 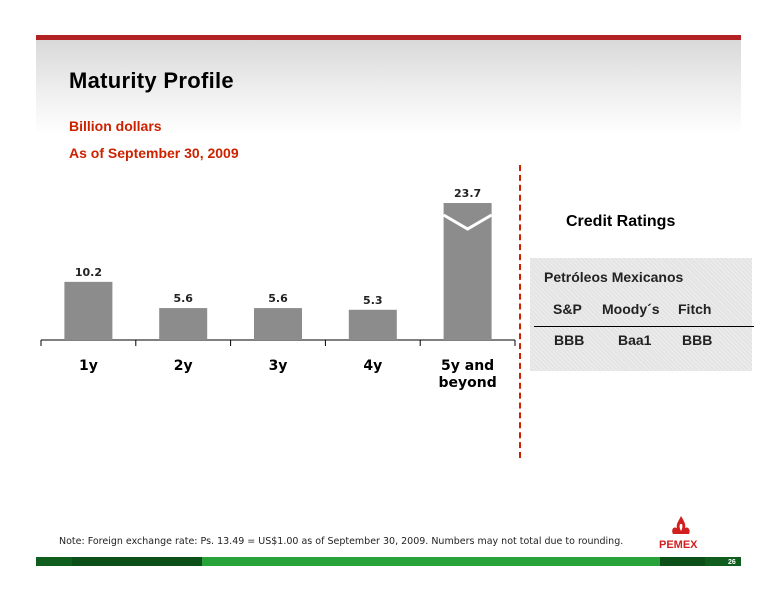 What do you see at coordinates (154, 153) in the screenshot?
I see `chart-date-subtitle: As of September 30, 2009` at bounding box center [154, 153].